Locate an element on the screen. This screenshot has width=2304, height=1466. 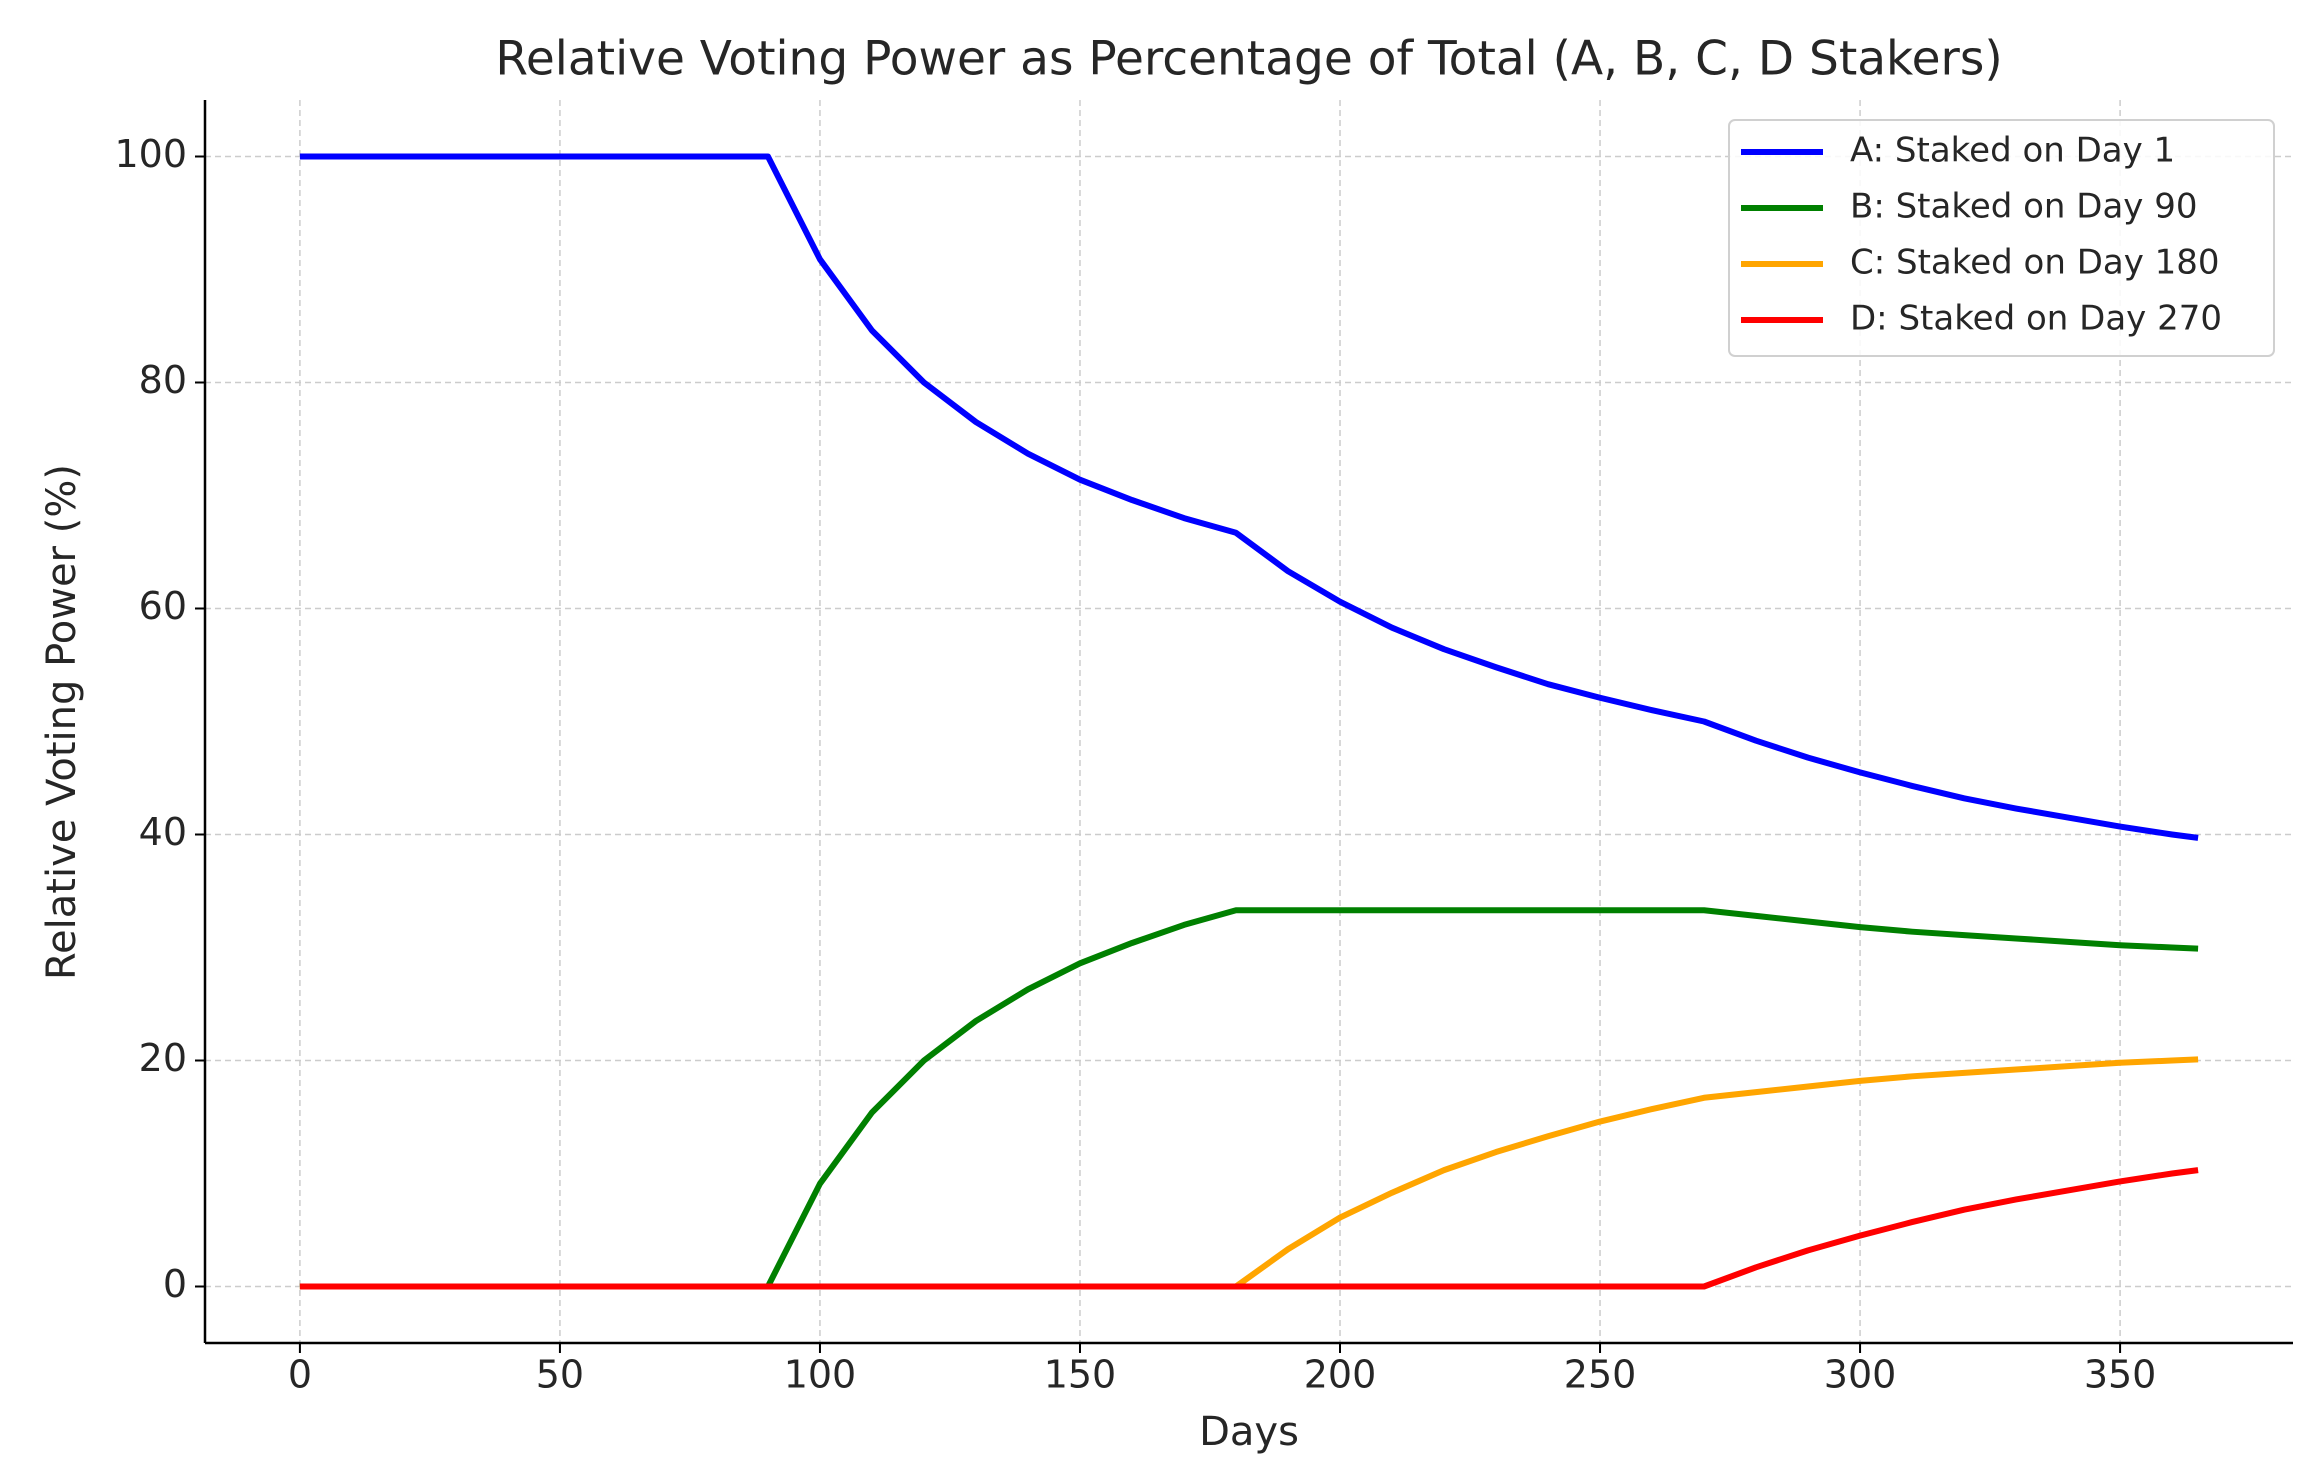
x-tick-label: 300 is located at coordinates (1860, 1375).